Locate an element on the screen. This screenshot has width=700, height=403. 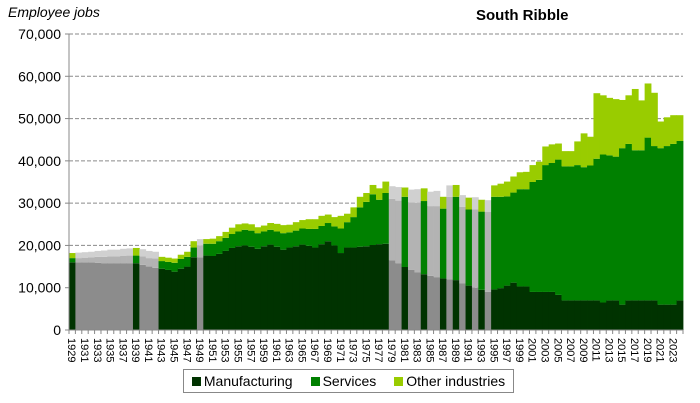
legend-swatch-services is located at coordinates (315, 381).